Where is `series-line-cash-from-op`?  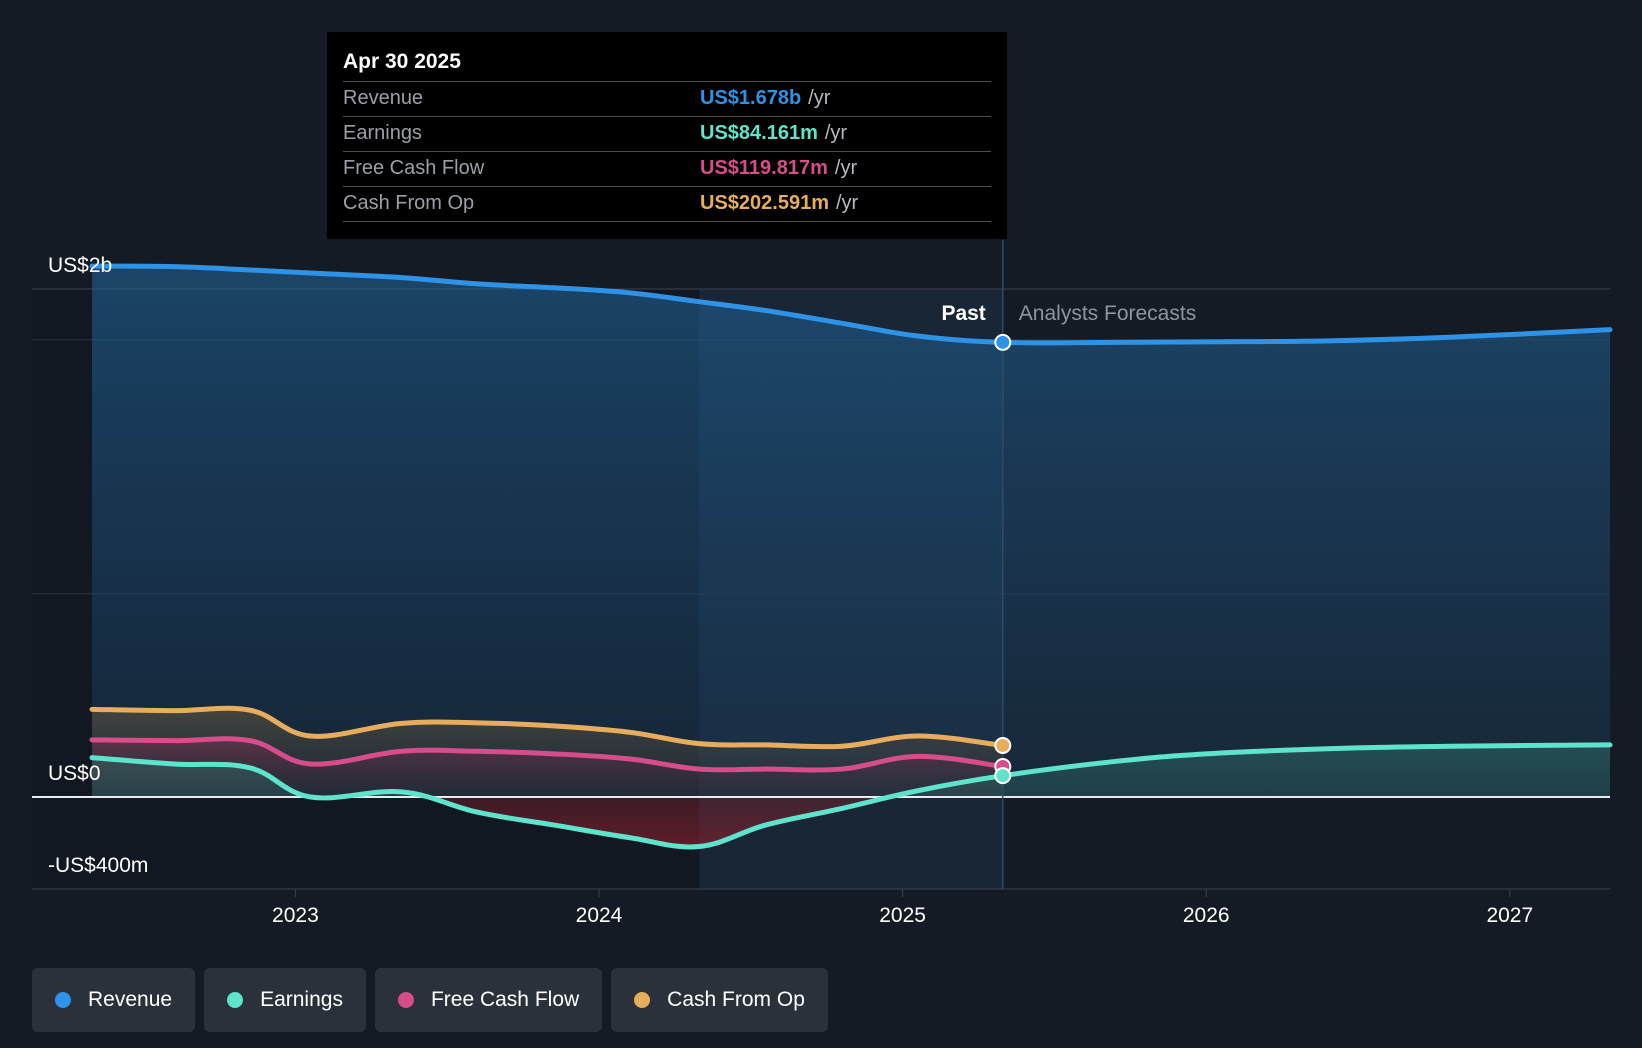
series-line-cash-from-op is located at coordinates (547, 727).